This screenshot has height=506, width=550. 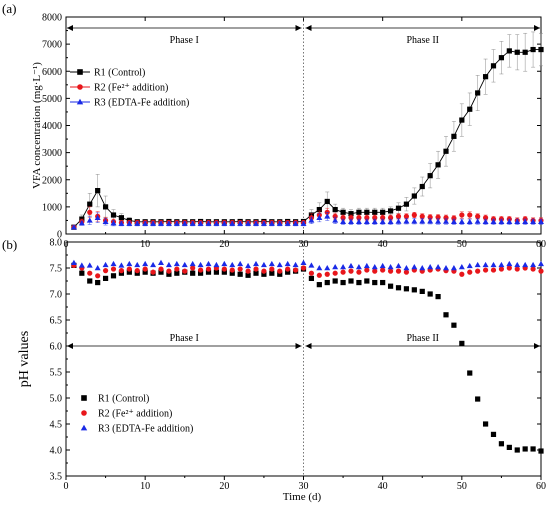 I want to click on x-tick-label: 40, so click(x=383, y=244).